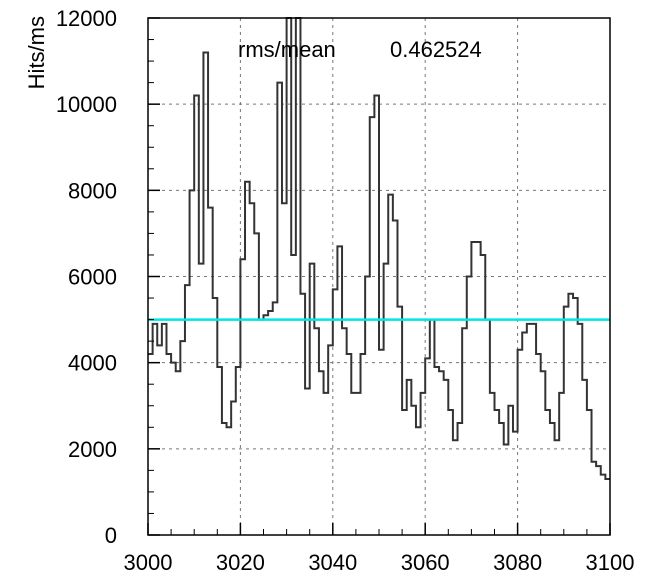 This screenshot has width=652, height=581. I want to click on y-tick-label: 6000, so click(92, 277).